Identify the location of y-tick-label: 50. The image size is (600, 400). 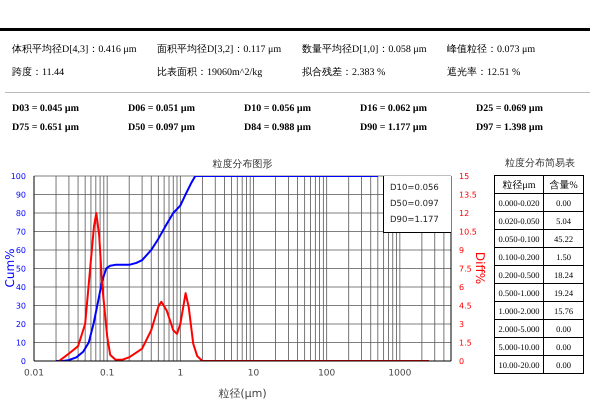
(21, 269).